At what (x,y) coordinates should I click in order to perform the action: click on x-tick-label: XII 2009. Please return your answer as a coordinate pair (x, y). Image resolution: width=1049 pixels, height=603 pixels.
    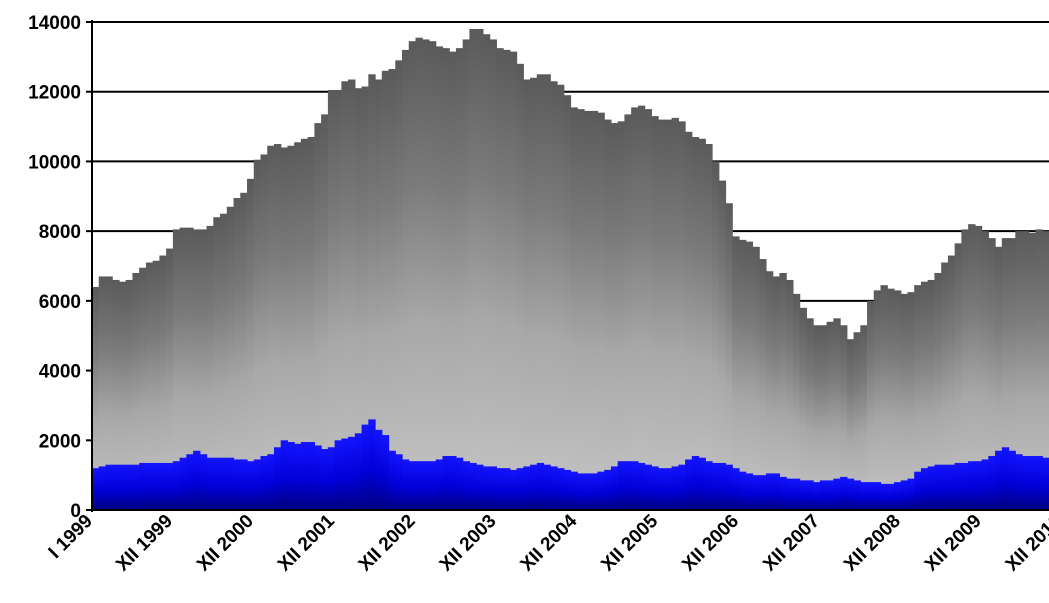
    Looking at the image, I should click on (953, 543).